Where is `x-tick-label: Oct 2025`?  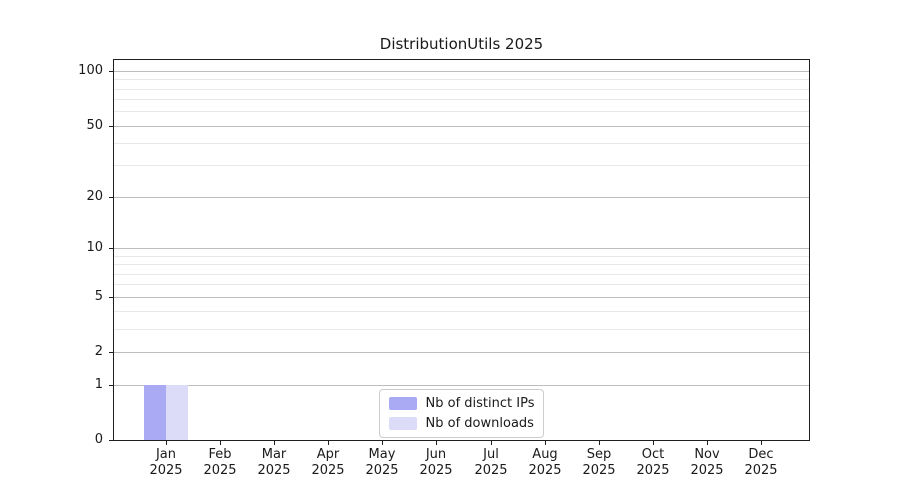 x-tick-label: Oct 2025 is located at coordinates (653, 463).